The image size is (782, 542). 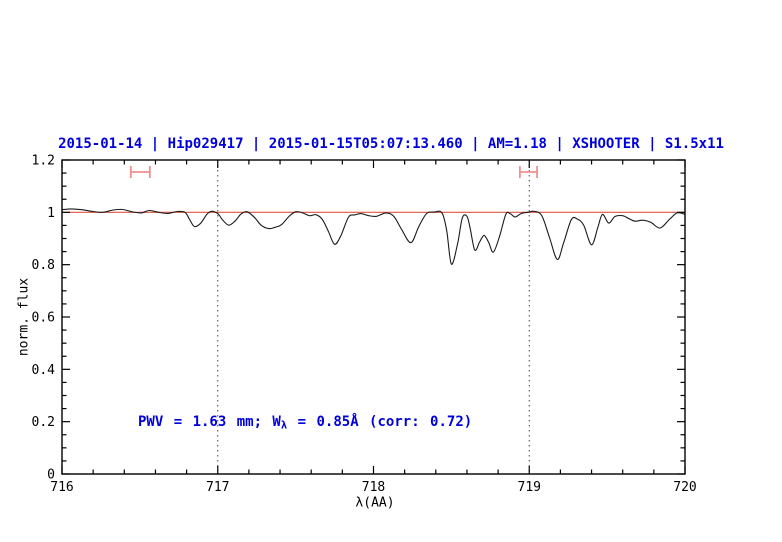 What do you see at coordinates (24, 317) in the screenshot?
I see `y-axis-label: norm. flux` at bounding box center [24, 317].